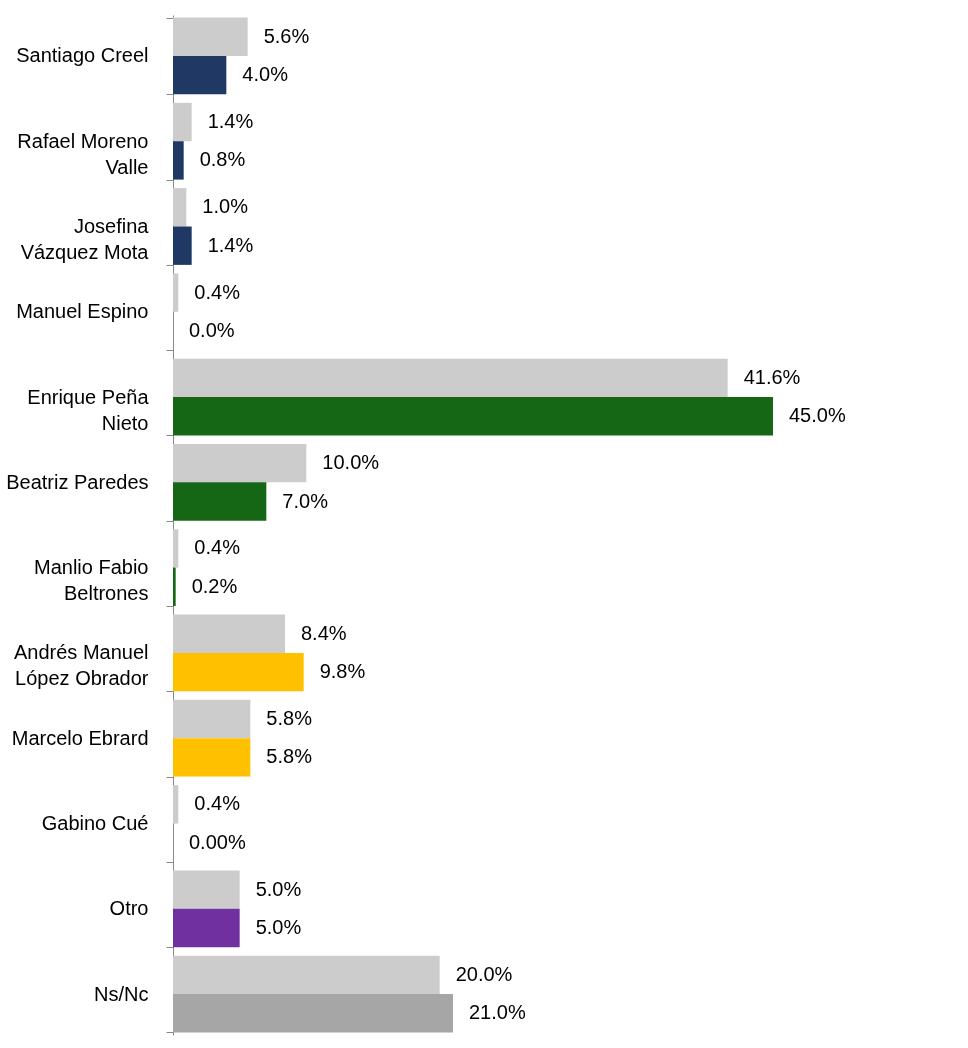 This screenshot has height=1048, width=968. I want to click on data-label: 9.8%, so click(342, 671).